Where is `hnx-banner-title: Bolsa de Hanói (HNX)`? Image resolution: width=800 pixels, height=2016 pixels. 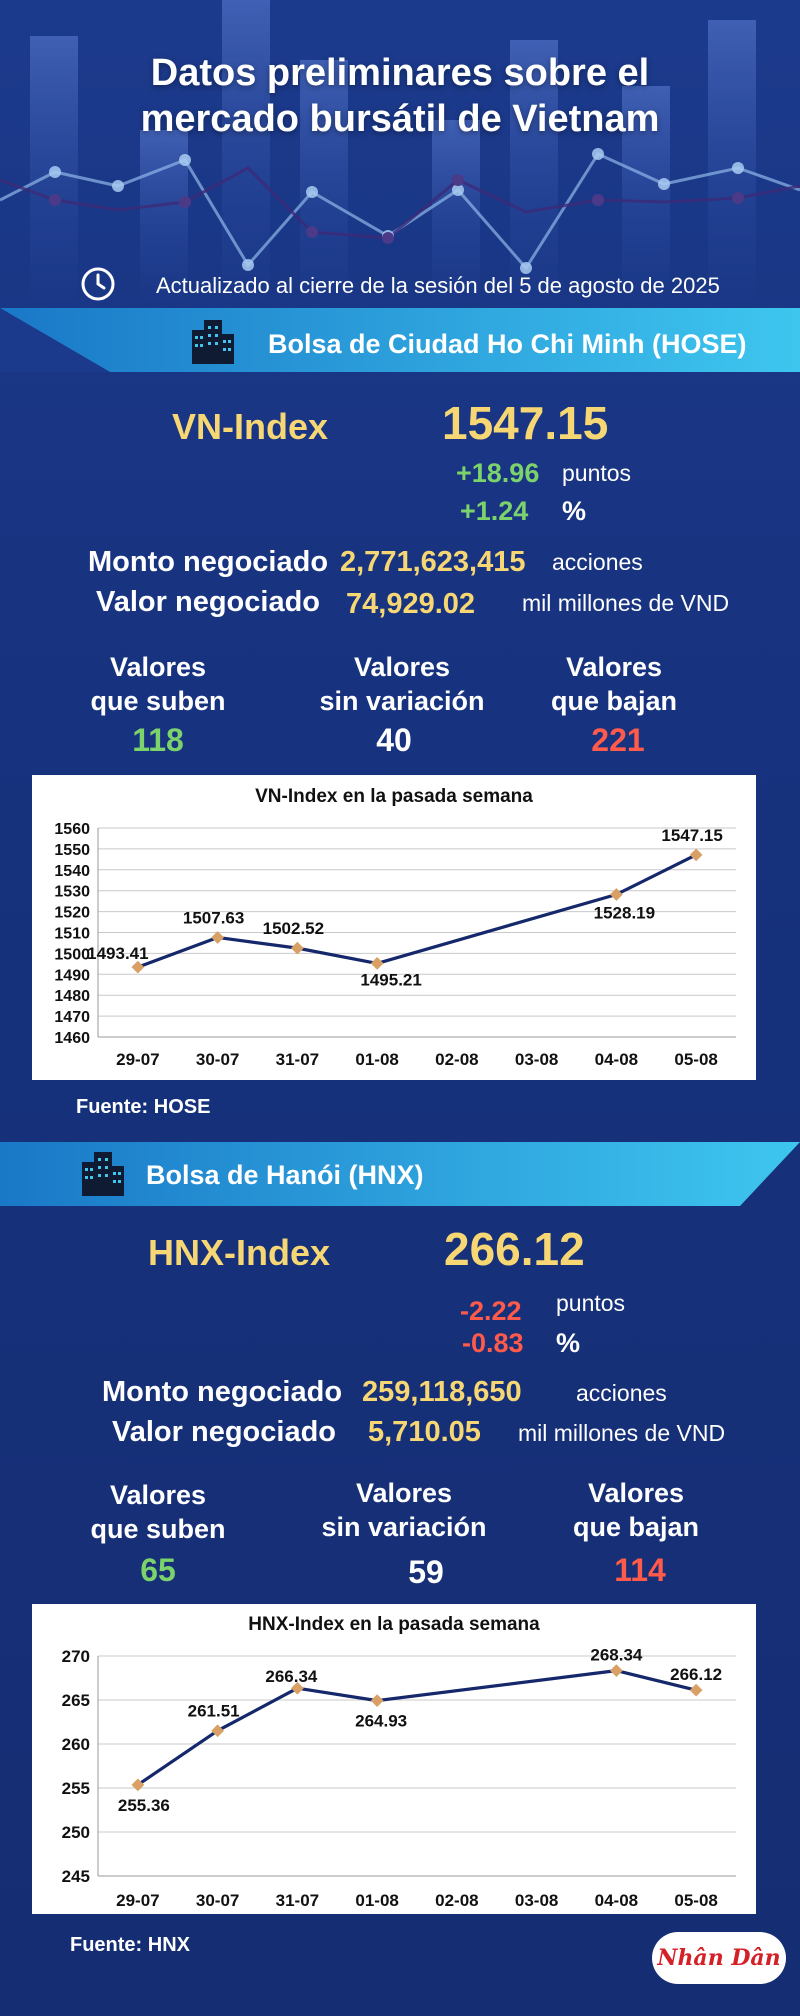 hnx-banner-title: Bolsa de Hanói (HNX) is located at coordinates (285, 1175).